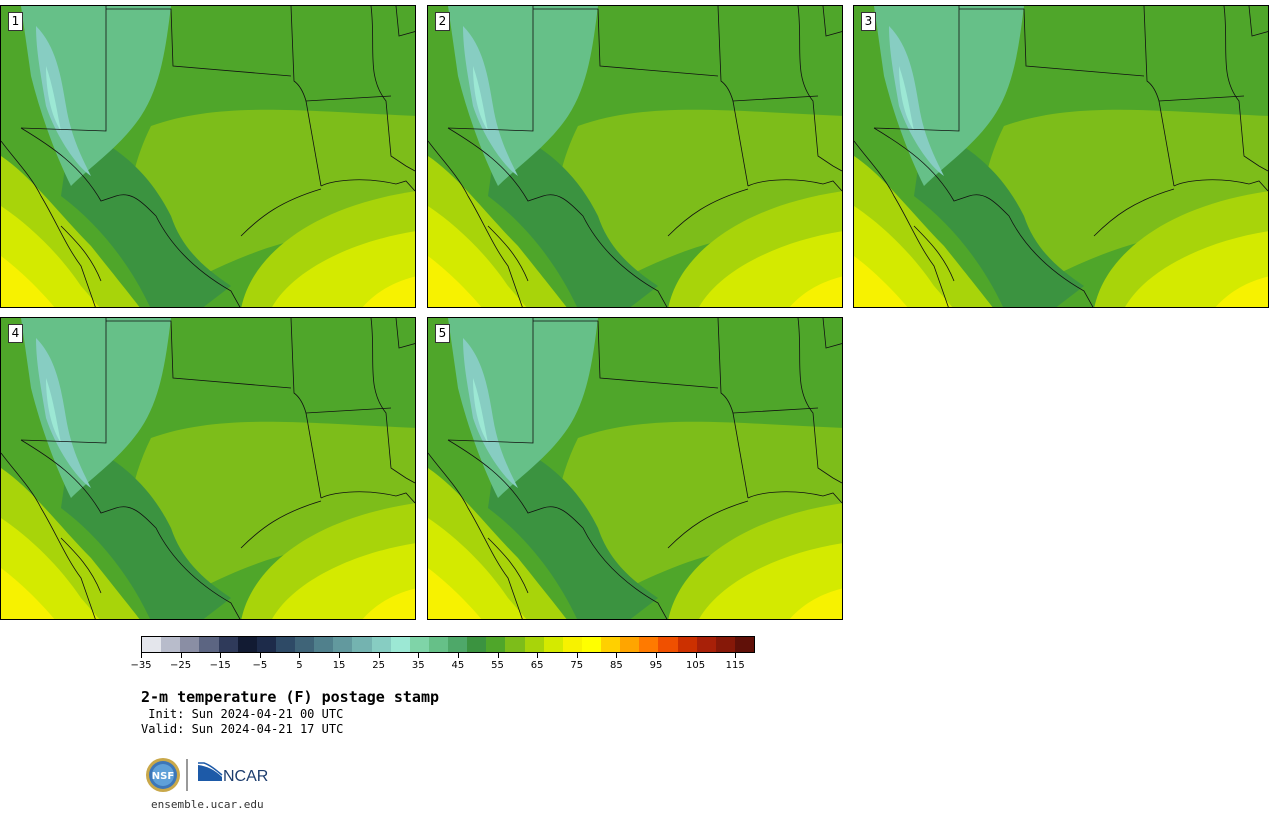  I want to click on colorbar-tick-label: 105, so click(696, 665).